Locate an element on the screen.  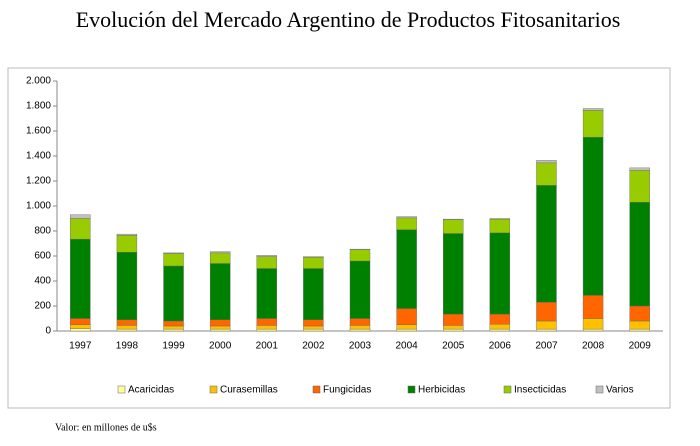
legend-label: Fungicidas is located at coordinates (347, 390).